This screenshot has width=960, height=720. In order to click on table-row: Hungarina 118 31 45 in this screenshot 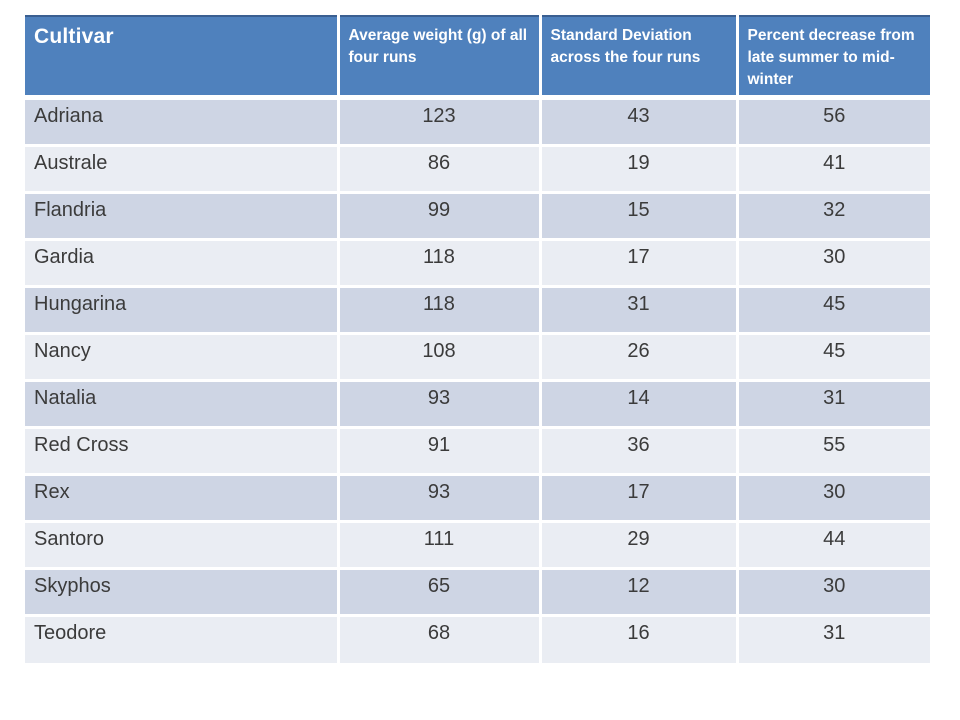, I will do `click(477, 310)`.